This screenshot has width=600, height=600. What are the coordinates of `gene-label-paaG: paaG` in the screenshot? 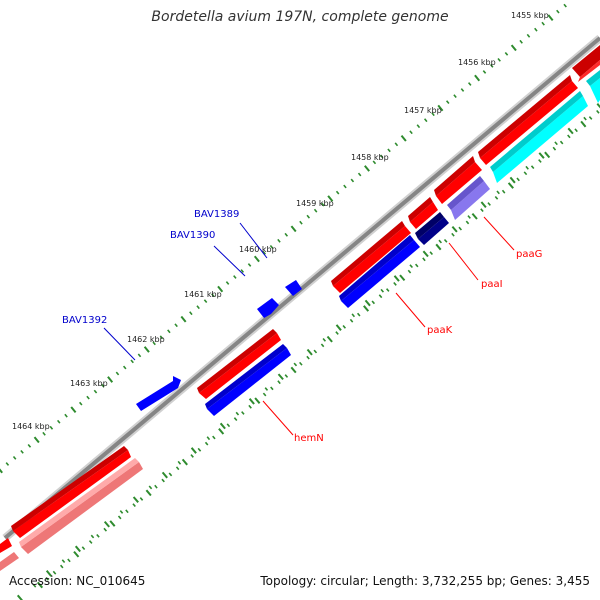 It's located at (529, 254).